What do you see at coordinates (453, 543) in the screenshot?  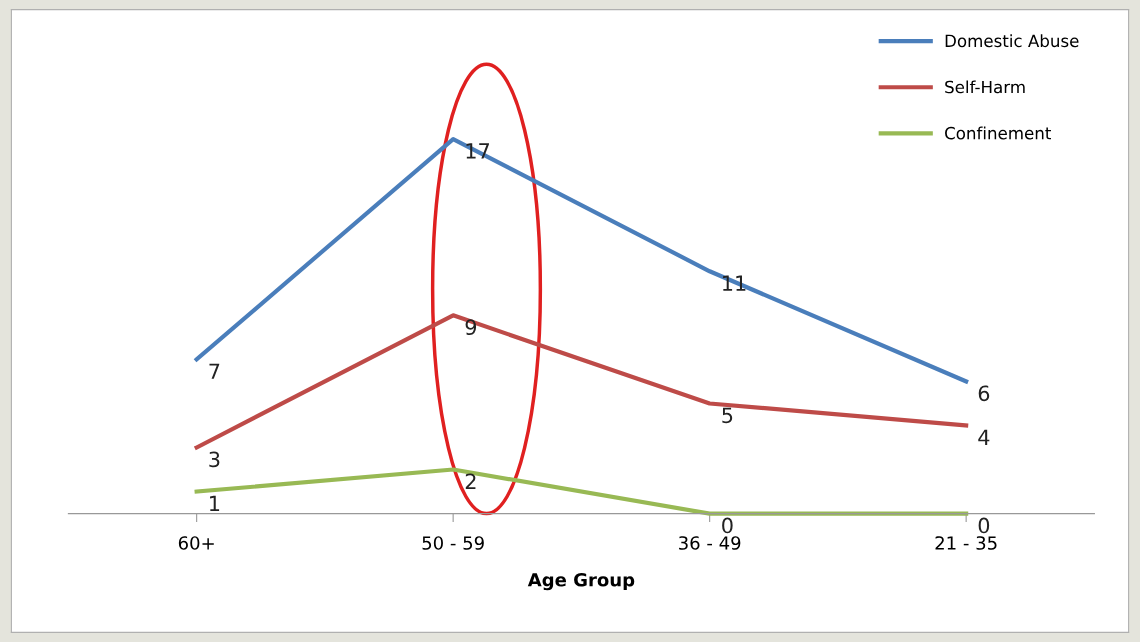 I see `x-tick-label: 50 - 59` at bounding box center [453, 543].